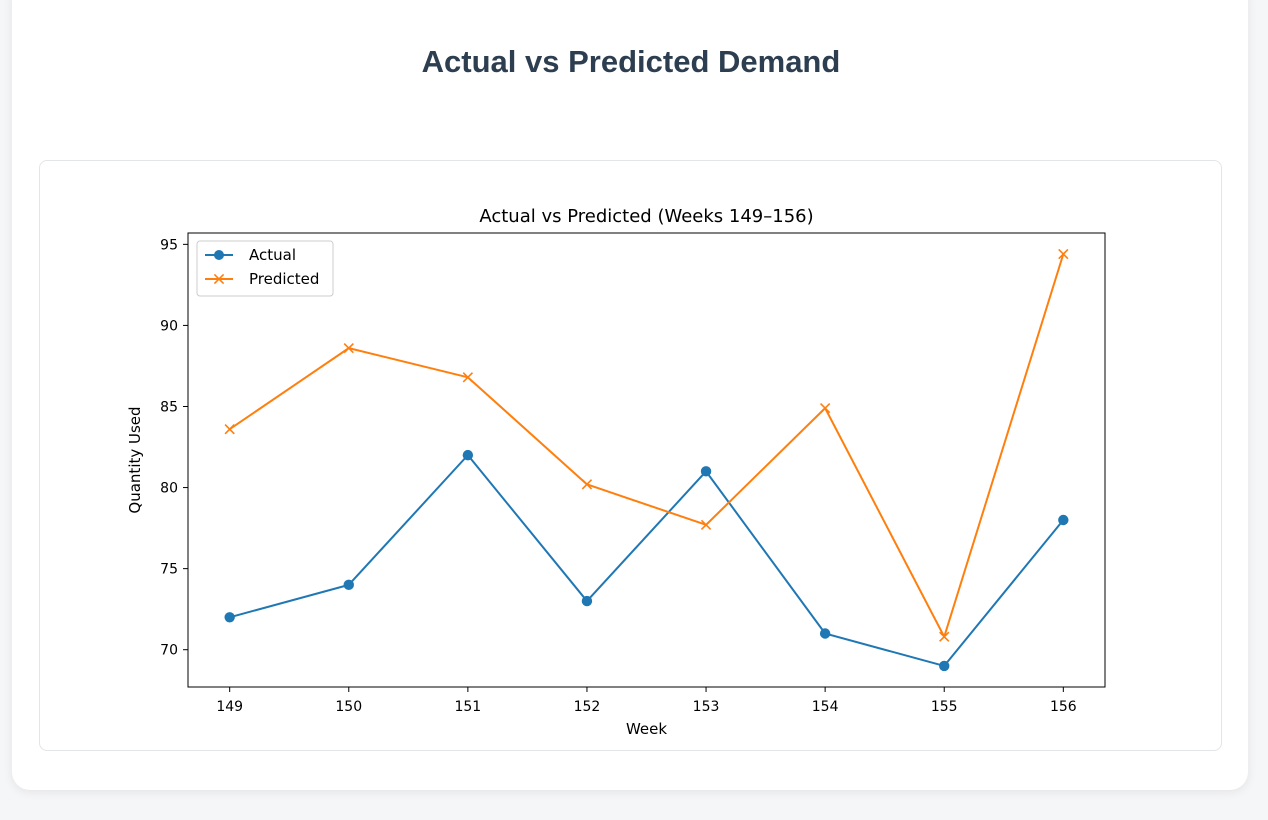  Describe the element at coordinates (706, 707) in the screenshot. I see `x-tick-label: 153` at that location.